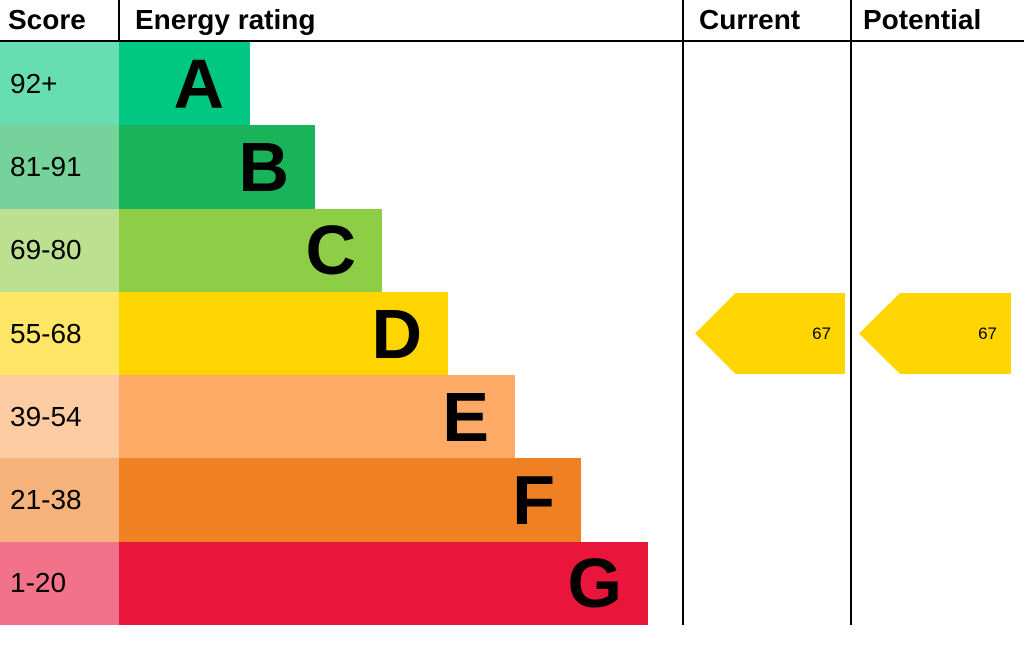 This screenshot has height=666, width=1024. Describe the element at coordinates (350, 500) in the screenshot. I see `band-bar-f: F` at that location.